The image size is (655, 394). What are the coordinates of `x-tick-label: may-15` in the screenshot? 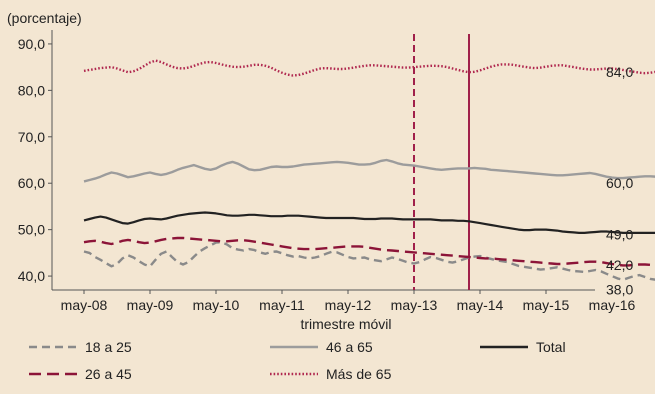 It's located at (546, 305).